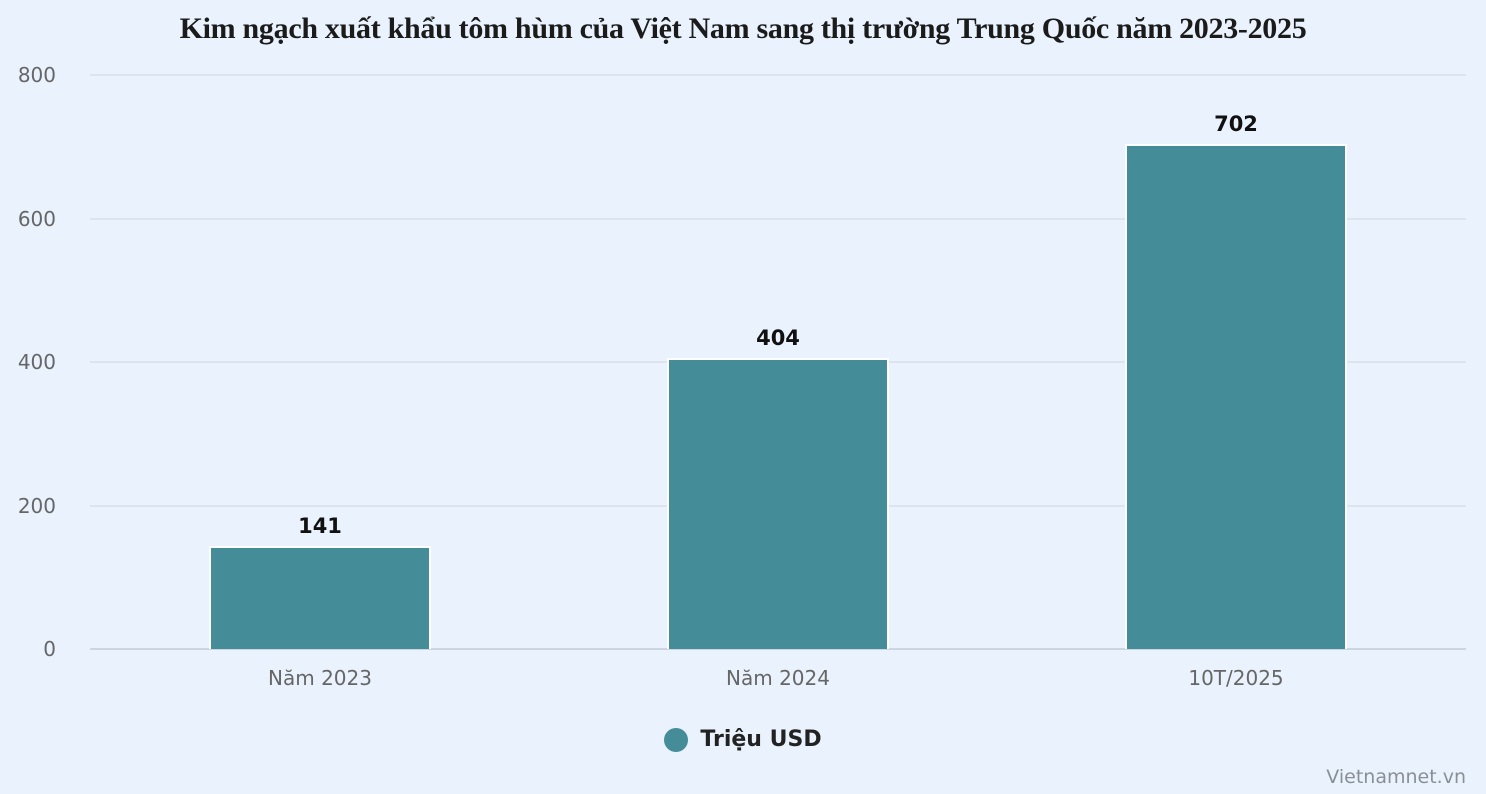  I want to click on bar-label-2023: 141, so click(320, 526).